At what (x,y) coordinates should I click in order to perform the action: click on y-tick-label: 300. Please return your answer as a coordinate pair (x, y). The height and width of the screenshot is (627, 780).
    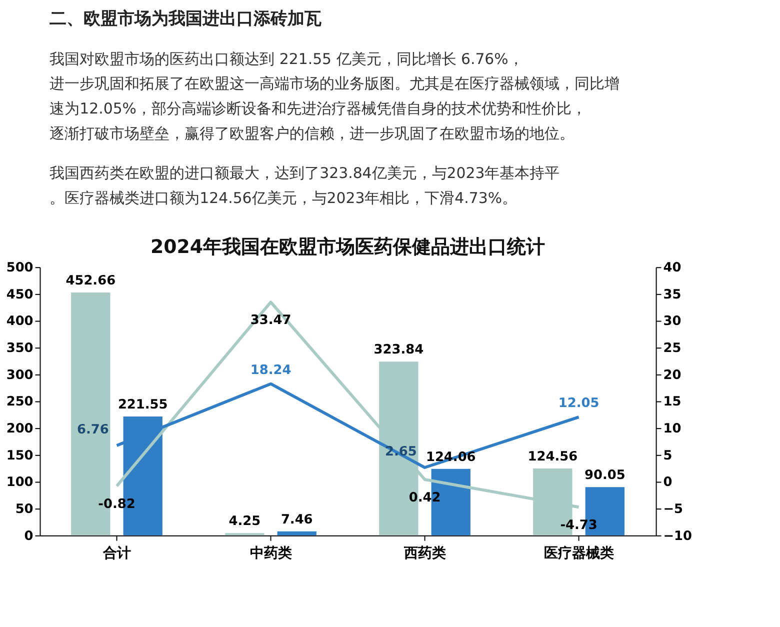
    Looking at the image, I should click on (20, 375).